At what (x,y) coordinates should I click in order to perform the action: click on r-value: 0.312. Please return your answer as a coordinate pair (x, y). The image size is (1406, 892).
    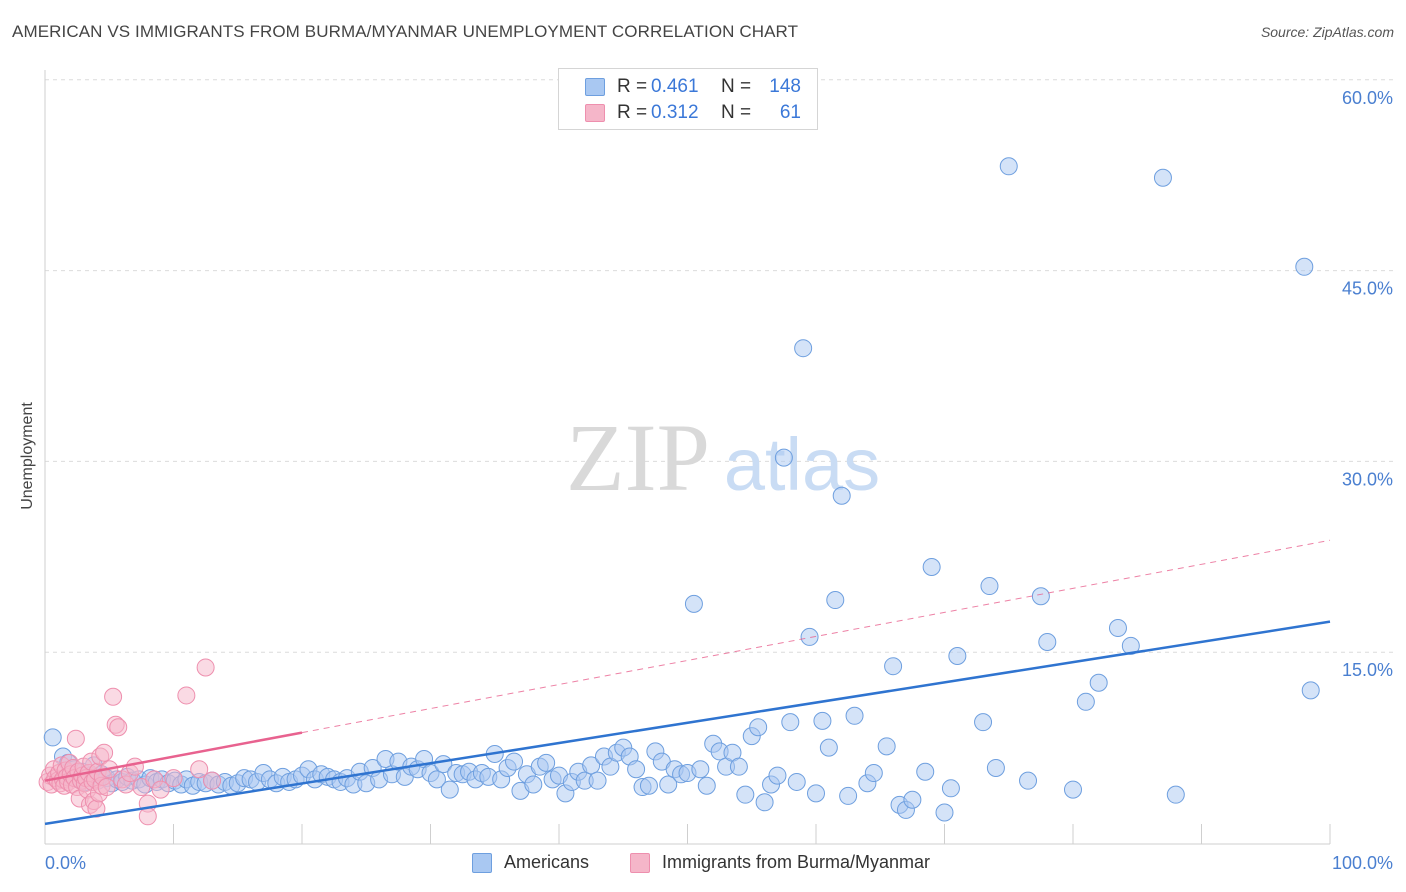
    Looking at the image, I should click on (675, 112).